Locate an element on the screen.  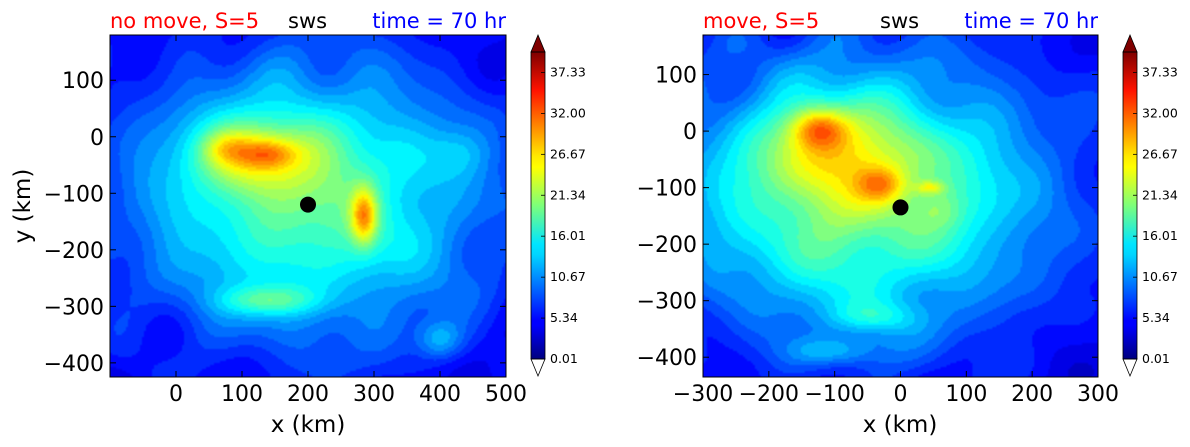
panel2-ytick-label: −300 is located at coordinates (667, 302).